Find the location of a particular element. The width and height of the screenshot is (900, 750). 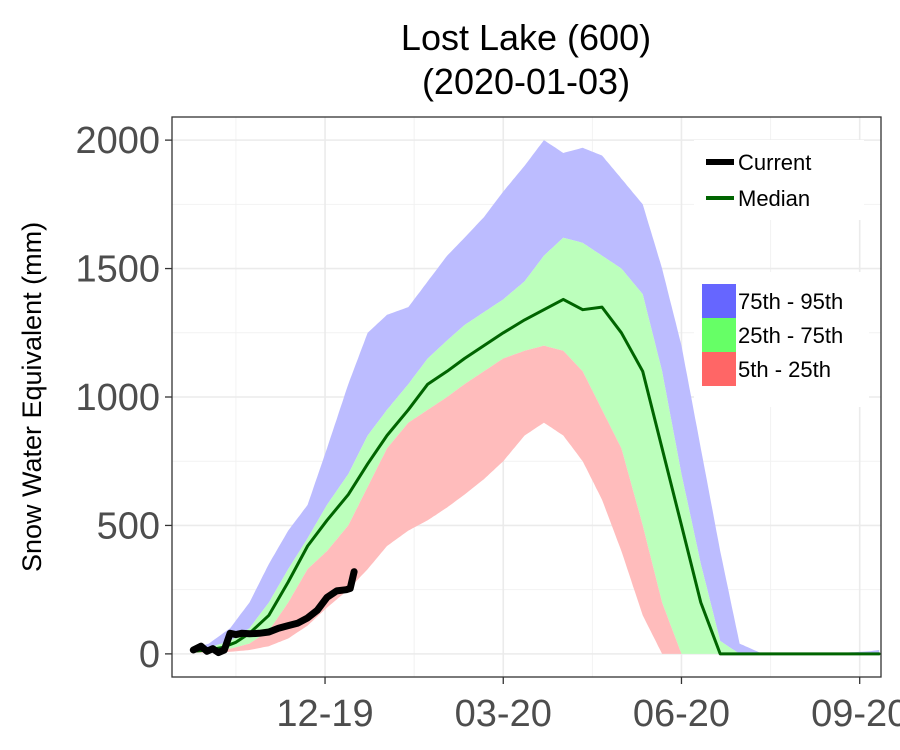

chart-title-line1: Lost Lake (600) is located at coordinates (526, 37).